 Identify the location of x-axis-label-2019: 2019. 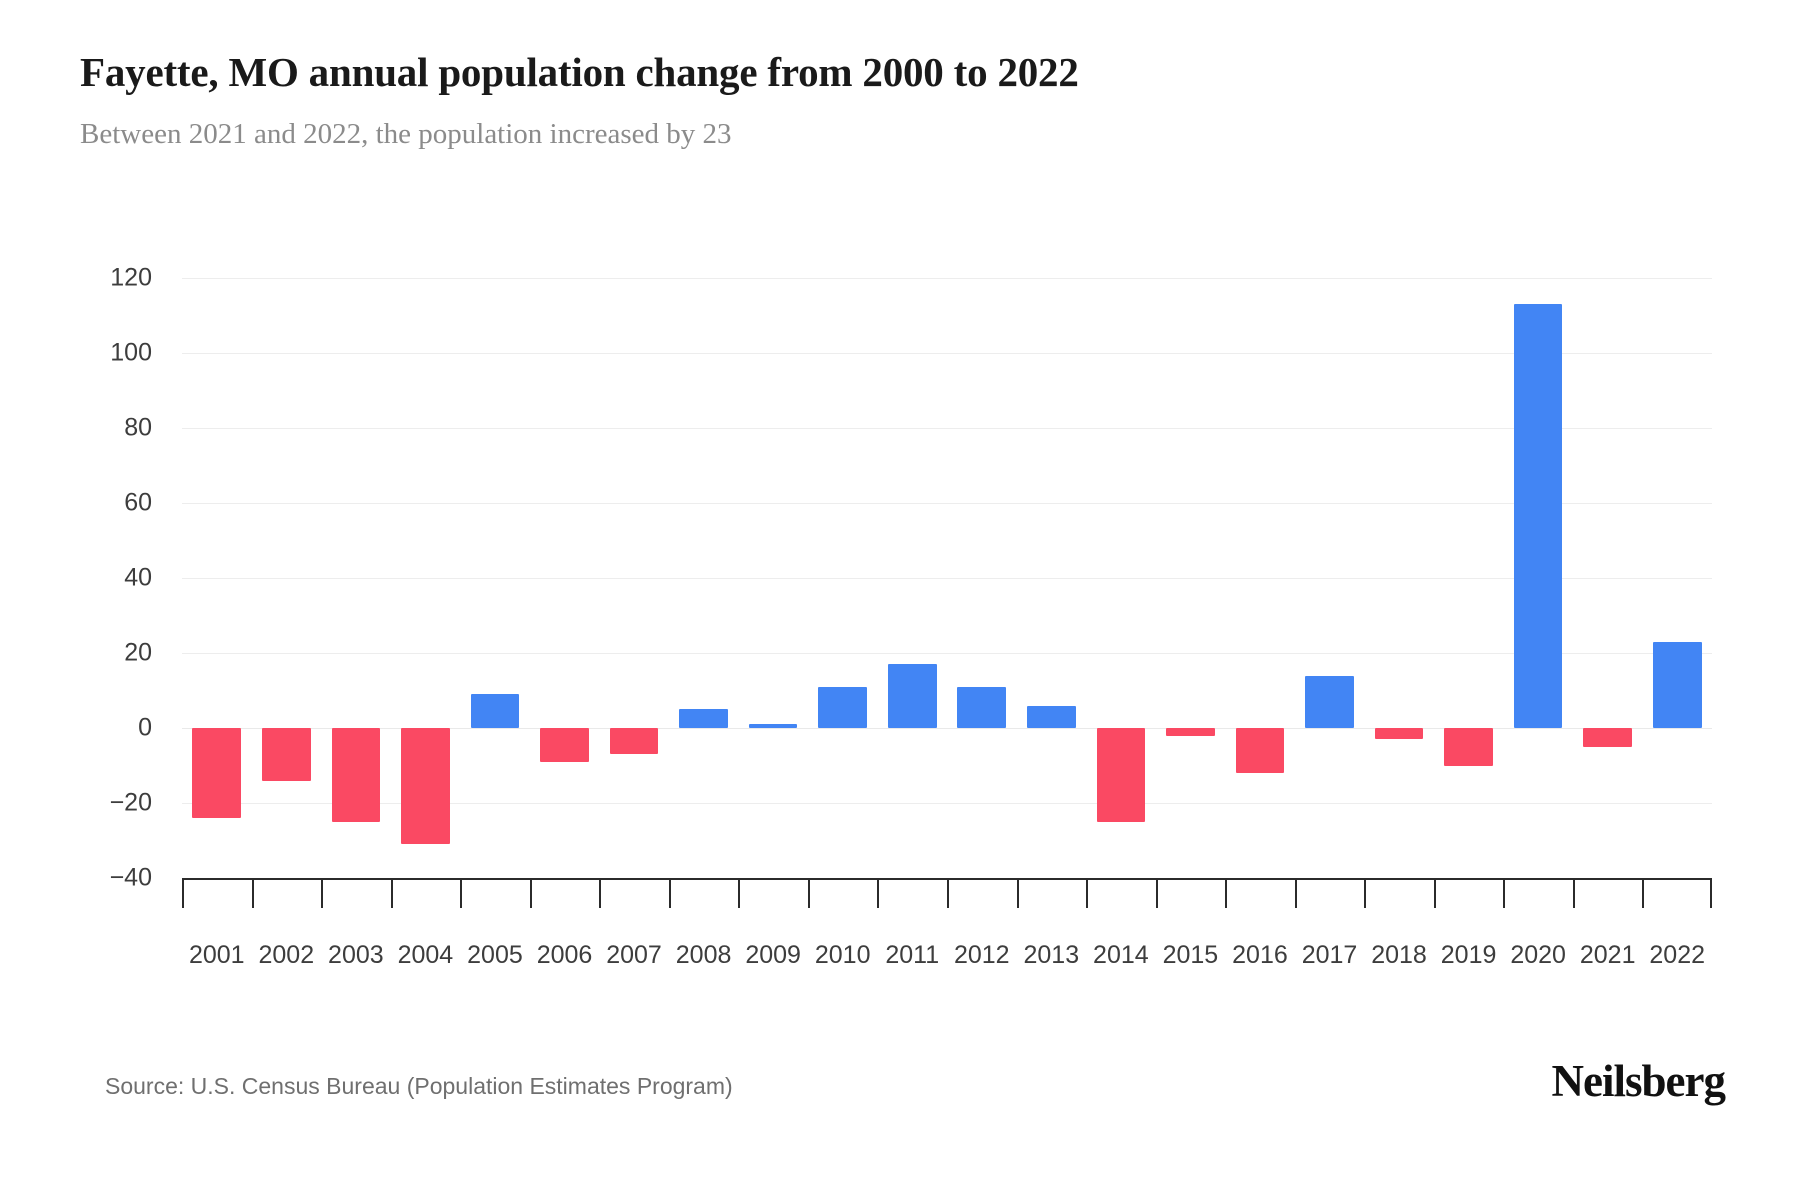
(1468, 955).